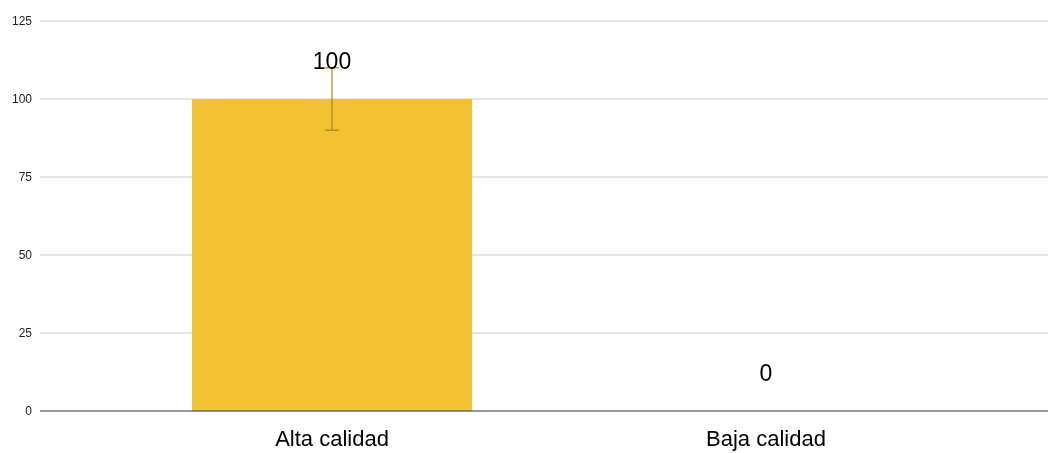 The width and height of the screenshot is (1050, 453). Describe the element at coordinates (766, 438) in the screenshot. I see `x-tick-label: Baja calidad` at that location.